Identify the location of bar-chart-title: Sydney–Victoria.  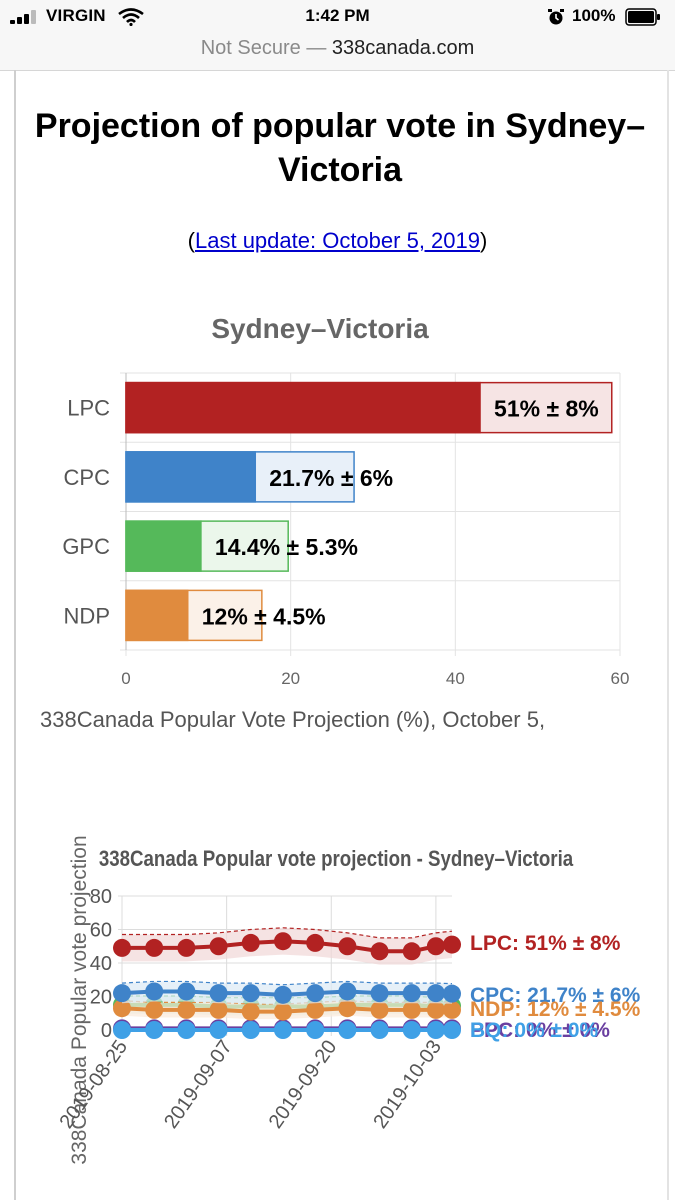
(320, 328).